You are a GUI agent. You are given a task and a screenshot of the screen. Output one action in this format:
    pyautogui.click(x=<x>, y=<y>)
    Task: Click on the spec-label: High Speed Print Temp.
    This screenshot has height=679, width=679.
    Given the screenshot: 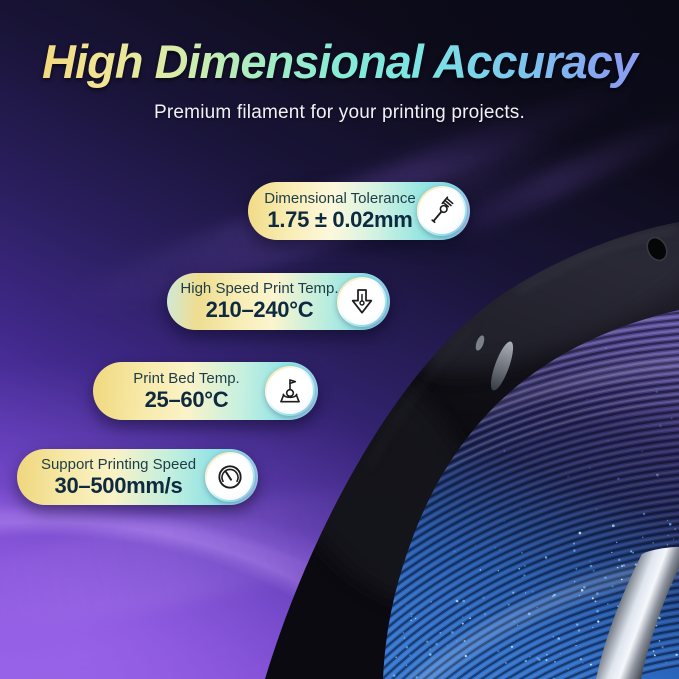 What is the action you would take?
    pyautogui.click(x=259, y=289)
    